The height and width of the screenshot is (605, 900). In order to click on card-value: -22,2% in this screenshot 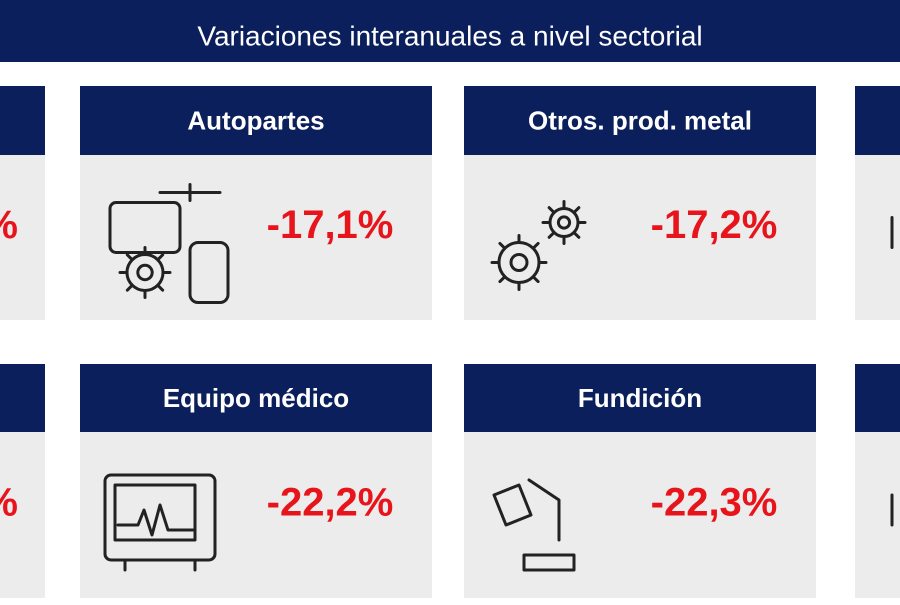, I will do `click(330, 503)`.